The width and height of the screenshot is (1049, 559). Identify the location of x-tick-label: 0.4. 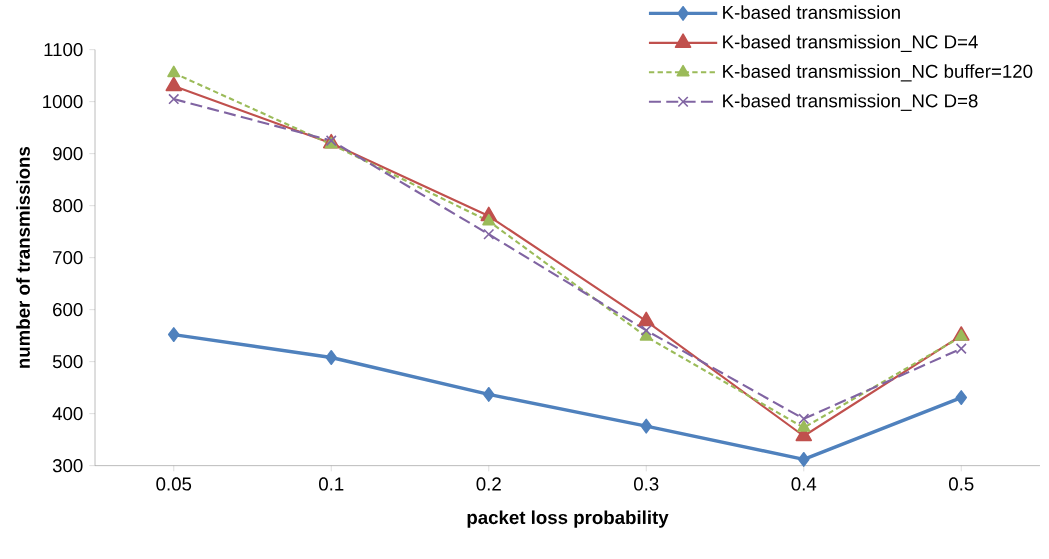
(804, 484).